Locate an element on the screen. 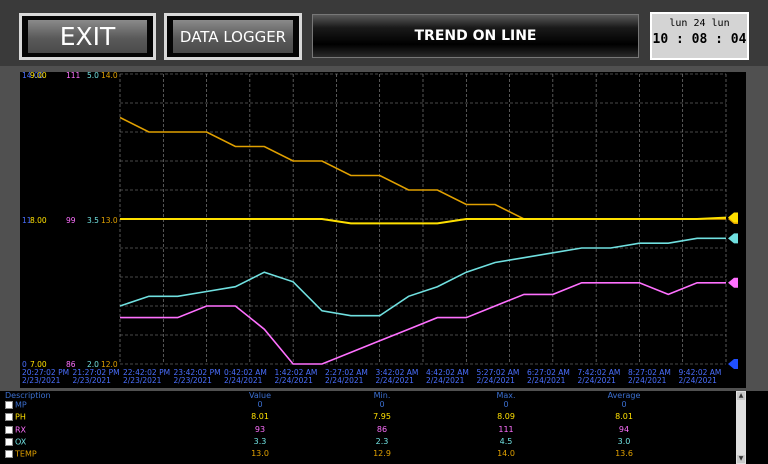 This screenshot has width=768, height=464. axis-label-mid: 8.00 is located at coordinates (38, 220).